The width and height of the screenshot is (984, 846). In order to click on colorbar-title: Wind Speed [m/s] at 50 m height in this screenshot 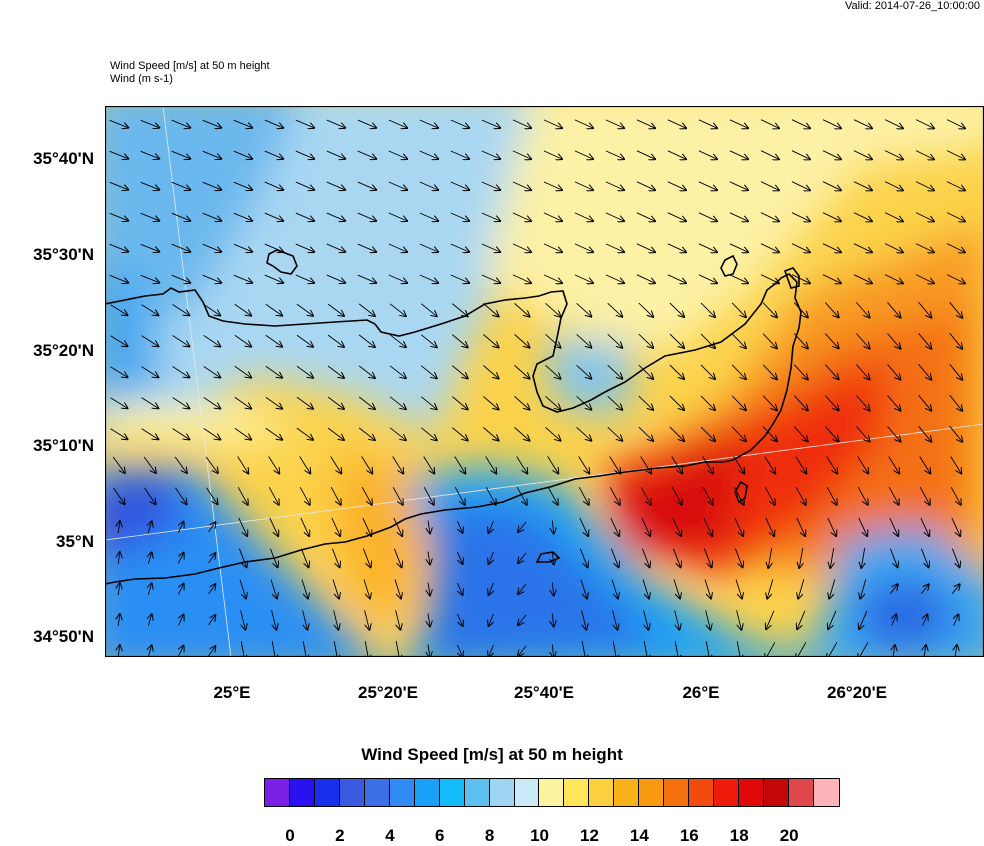, I will do `click(492, 754)`.